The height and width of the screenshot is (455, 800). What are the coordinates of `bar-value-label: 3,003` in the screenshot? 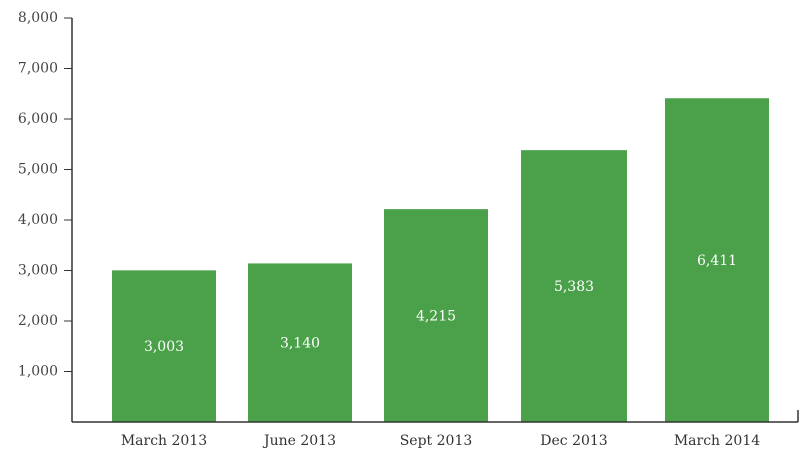 It's located at (164, 347).